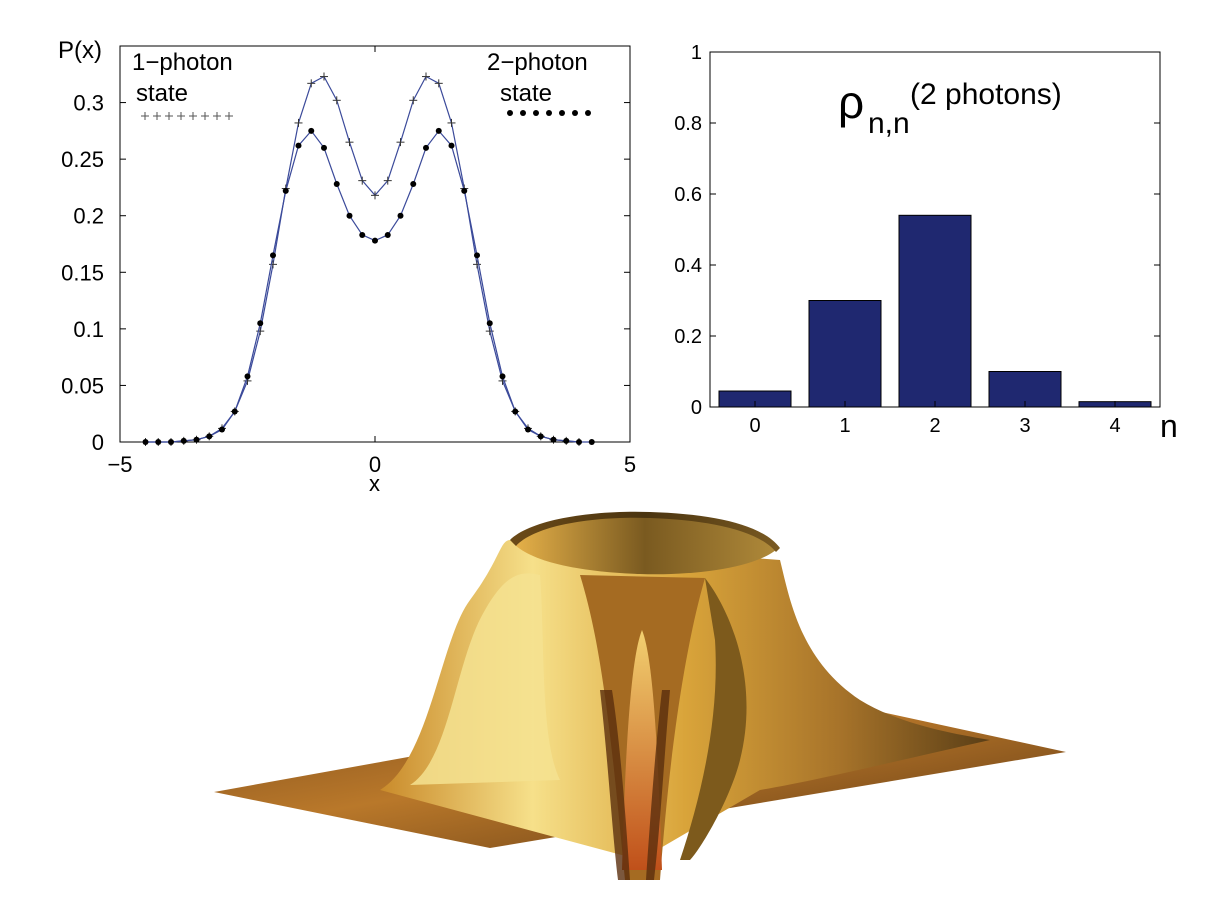 The width and height of the screenshot is (1223, 917). I want to click on legend-1-photon-line1: 1−photon, so click(182, 62).